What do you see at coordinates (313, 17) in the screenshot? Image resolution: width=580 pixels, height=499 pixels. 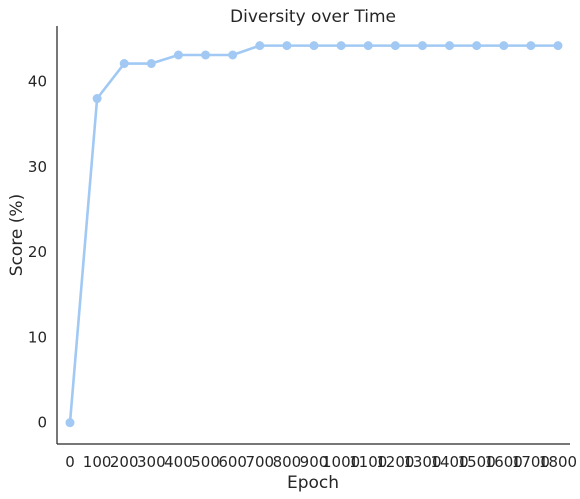 I see `chart-title: Diversity over Time` at bounding box center [313, 17].